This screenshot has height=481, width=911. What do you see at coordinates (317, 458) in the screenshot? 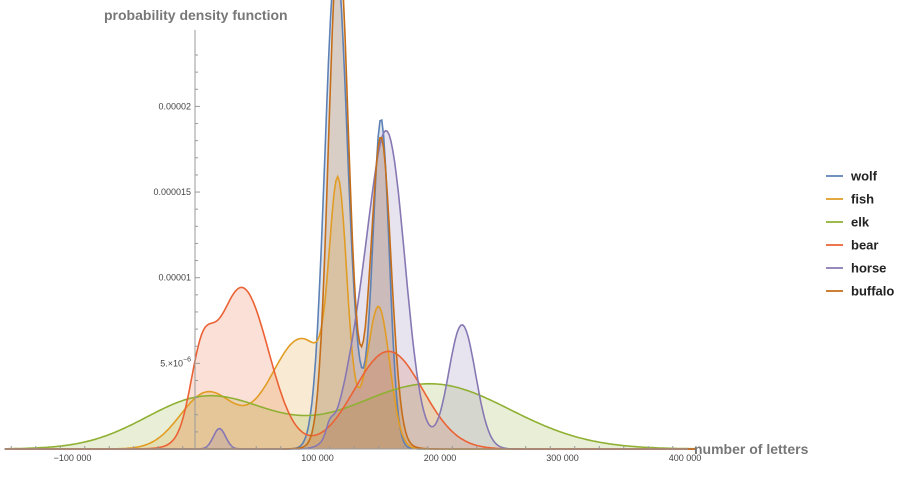
I see `x-tick-label: 100 000` at bounding box center [317, 458].